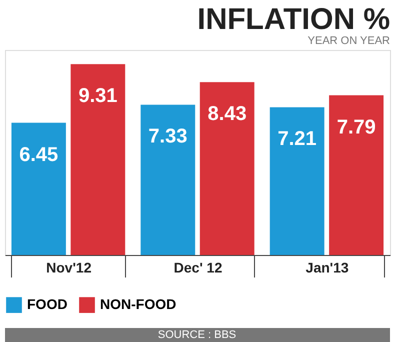 This screenshot has height=342, width=400. Describe the element at coordinates (138, 304) in the screenshot. I see `legend-label: NON-FOOD` at that location.